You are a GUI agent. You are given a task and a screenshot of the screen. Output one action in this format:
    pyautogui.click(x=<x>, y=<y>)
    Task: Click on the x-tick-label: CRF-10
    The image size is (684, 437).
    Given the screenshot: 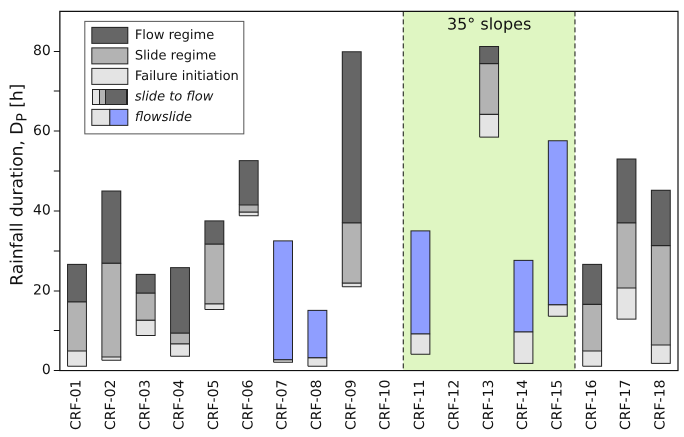 What is the action you would take?
    pyautogui.click(x=386, y=405)
    